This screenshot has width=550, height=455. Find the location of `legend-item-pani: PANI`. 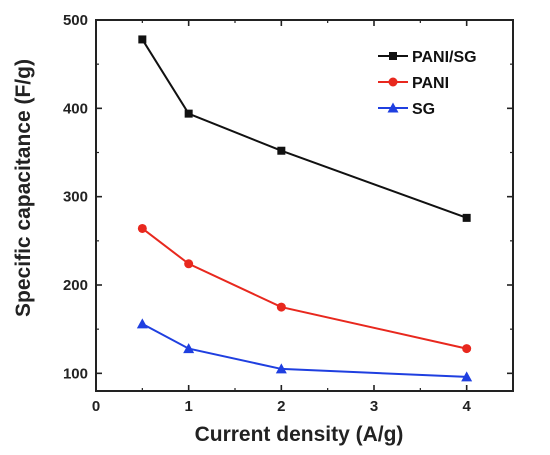

legend-item-pani: PANI is located at coordinates (413, 83).